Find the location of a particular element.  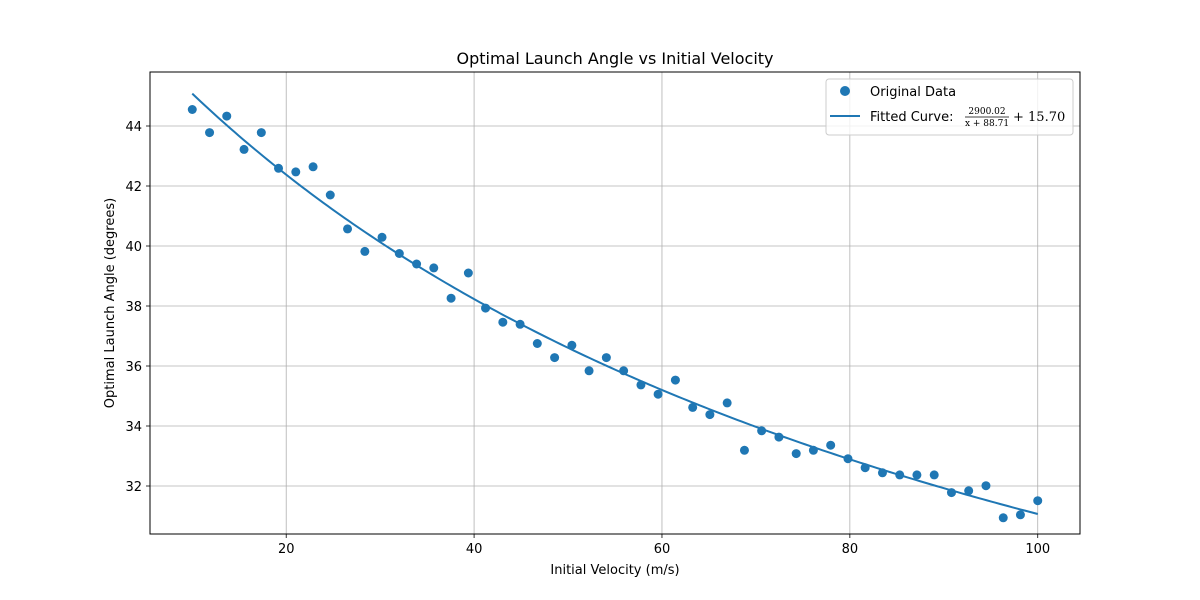

legend-box is located at coordinates (949, 107).